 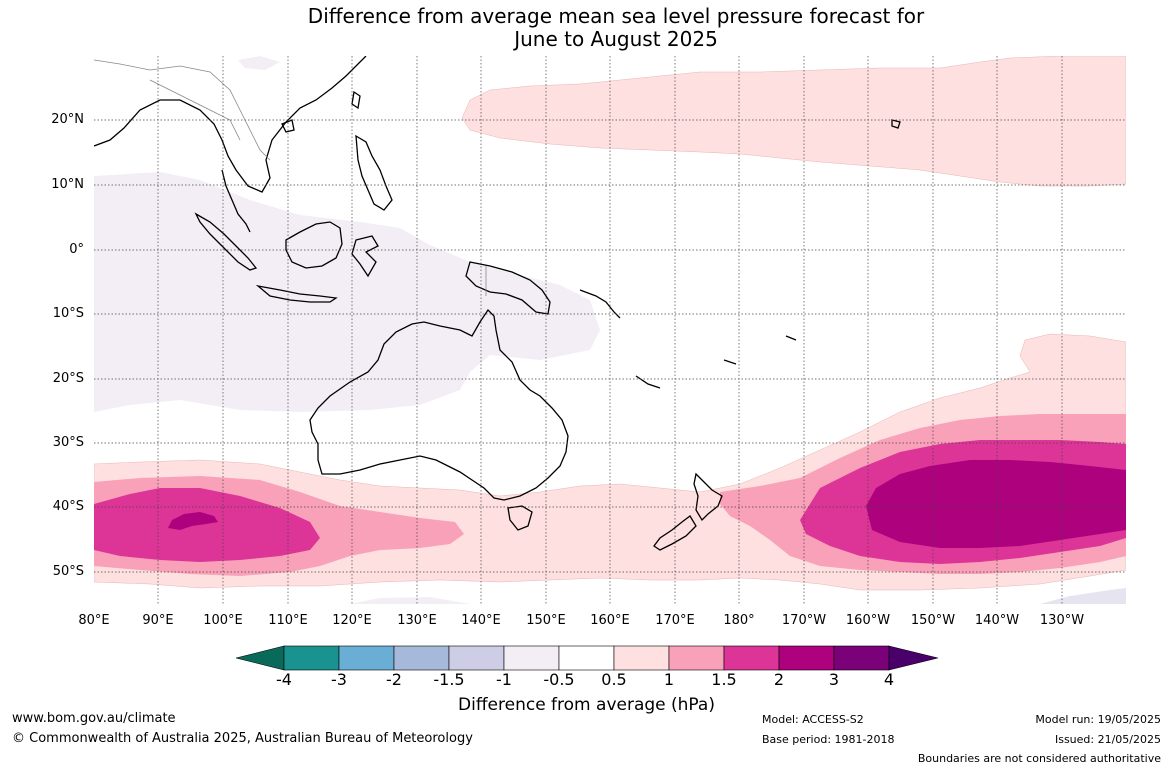 I want to click on lat-label-30s: 30°S, so click(x=68, y=442).